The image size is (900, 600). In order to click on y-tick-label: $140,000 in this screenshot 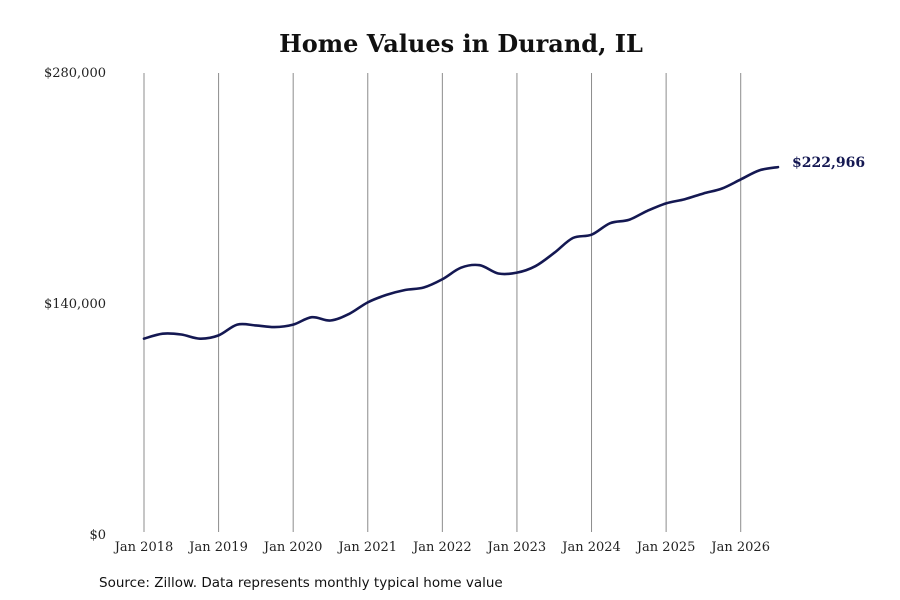, I will do `click(75, 304)`.